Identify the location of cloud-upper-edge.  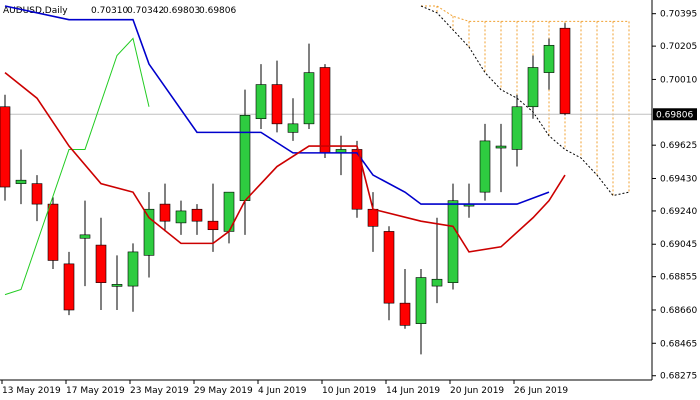
(525, 13).